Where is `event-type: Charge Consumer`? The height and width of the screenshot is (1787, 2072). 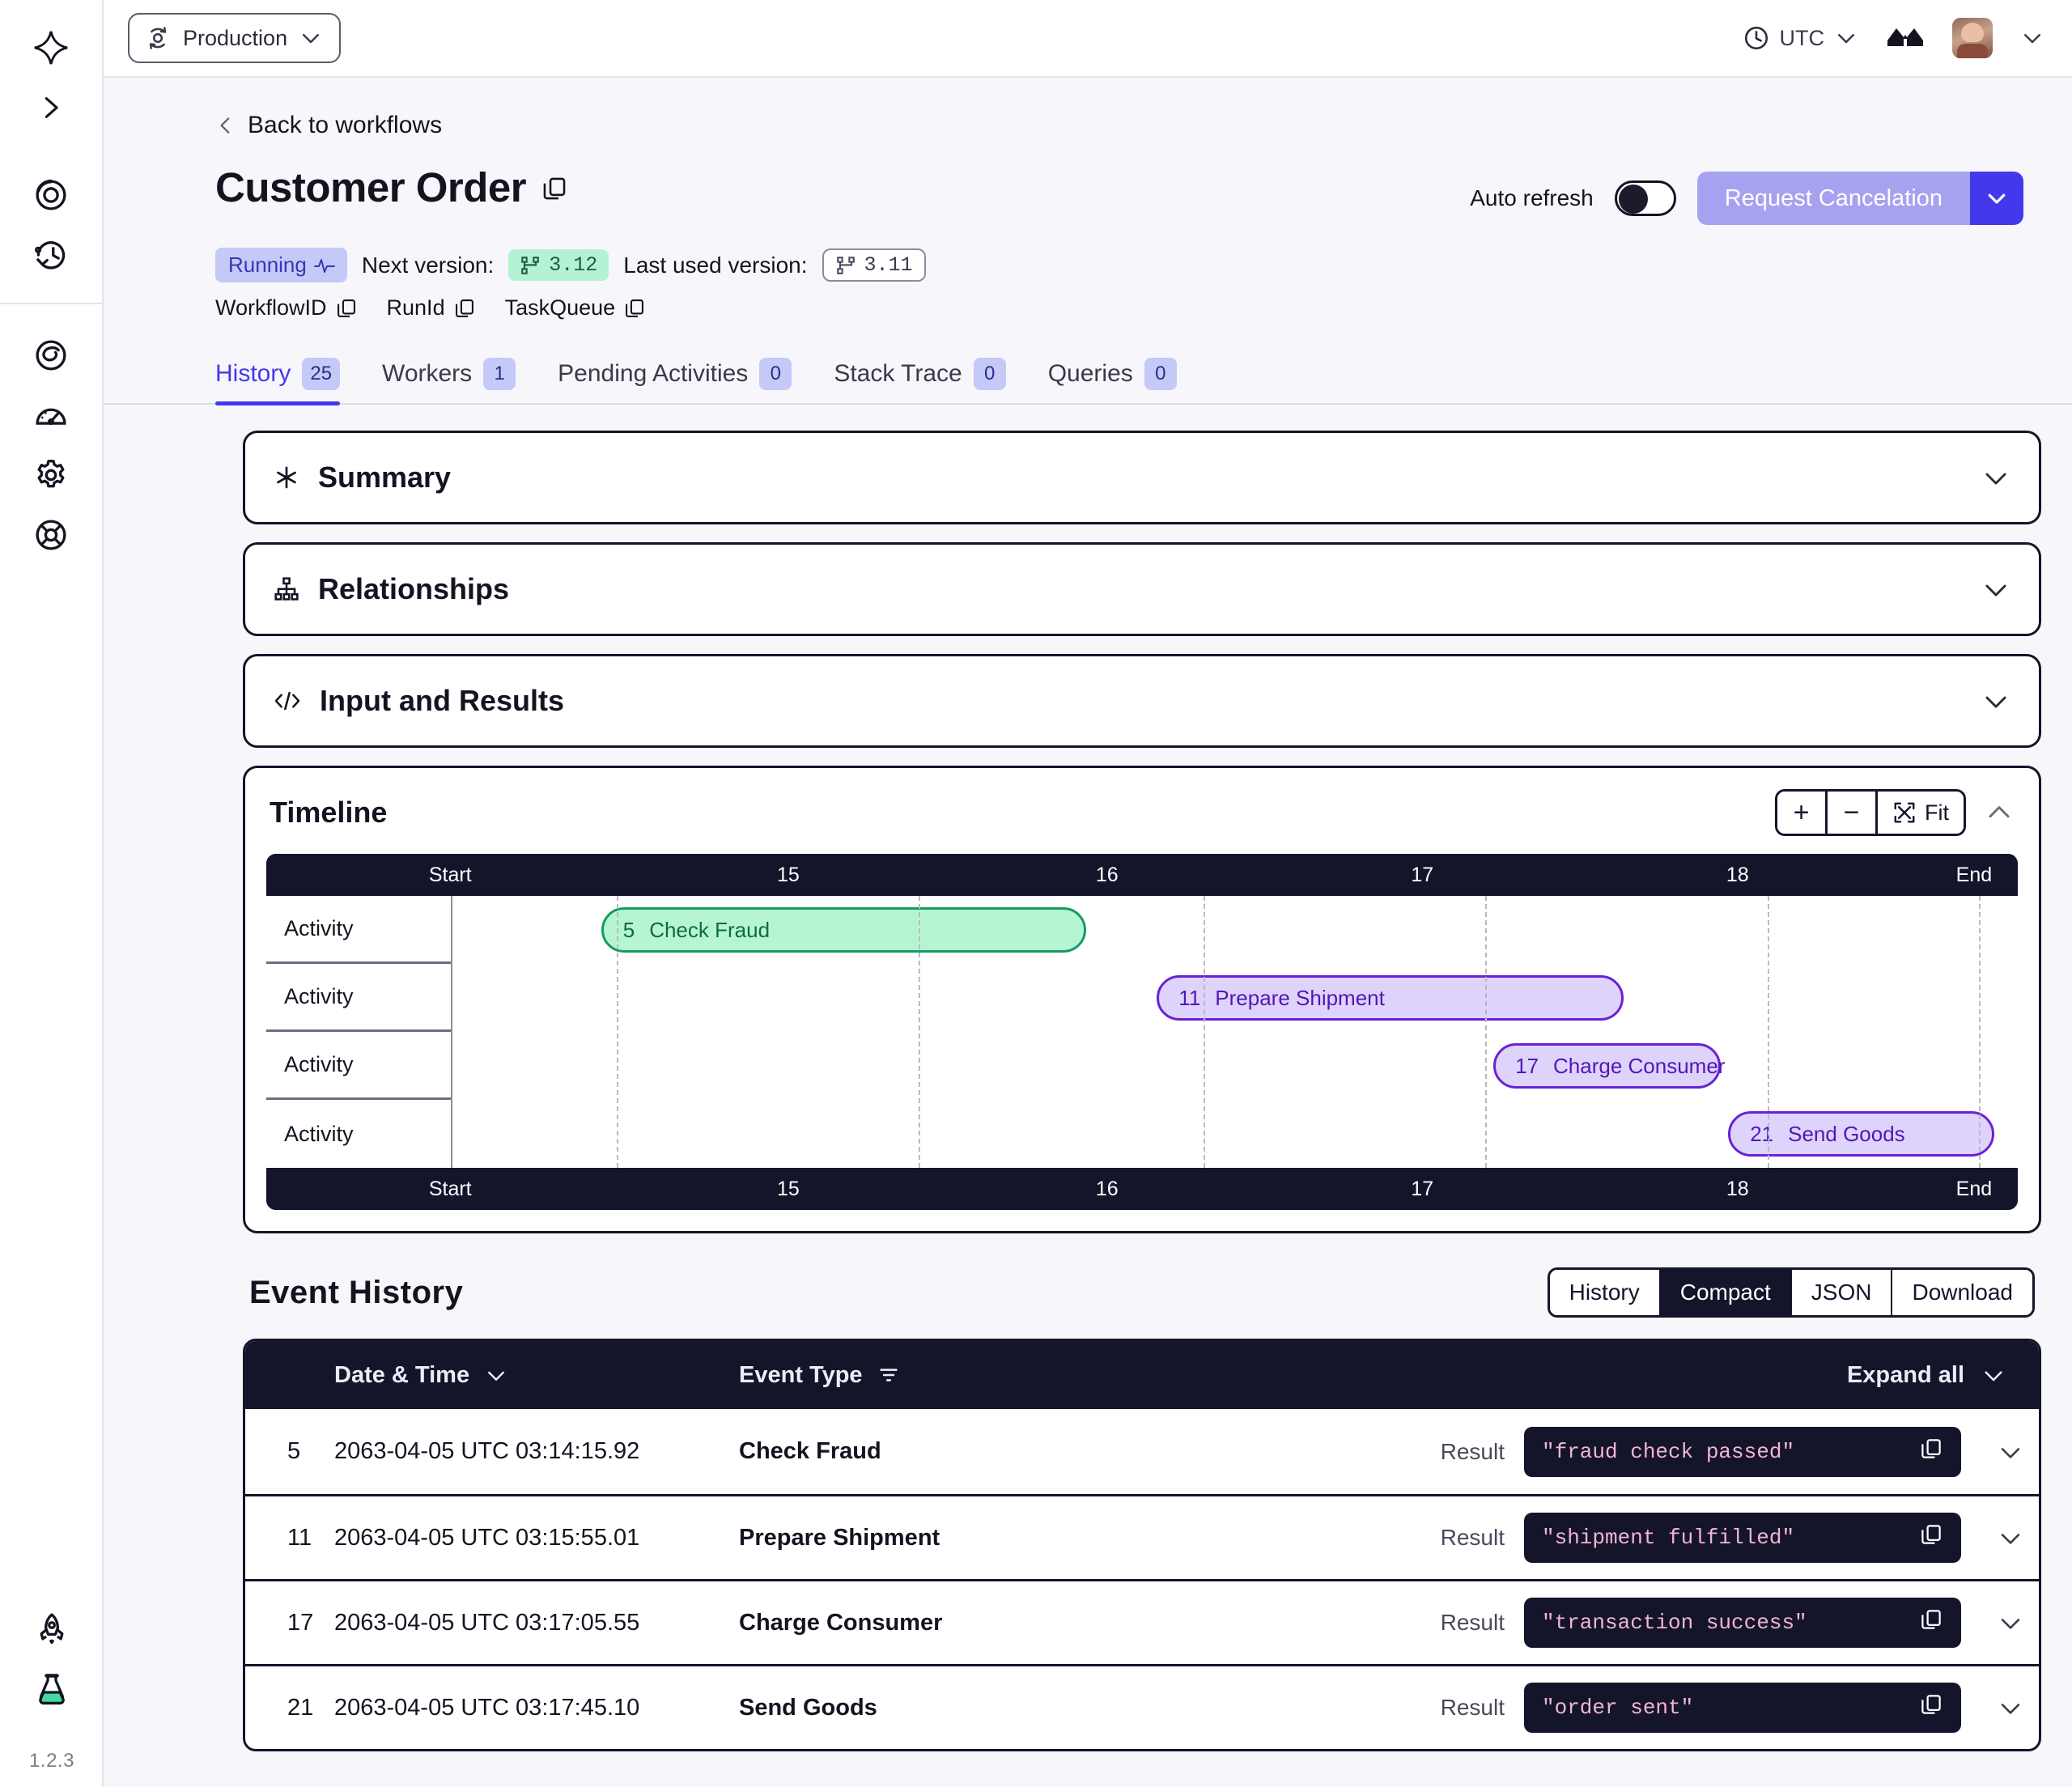
event-type: Charge Consumer is located at coordinates (841, 1622).